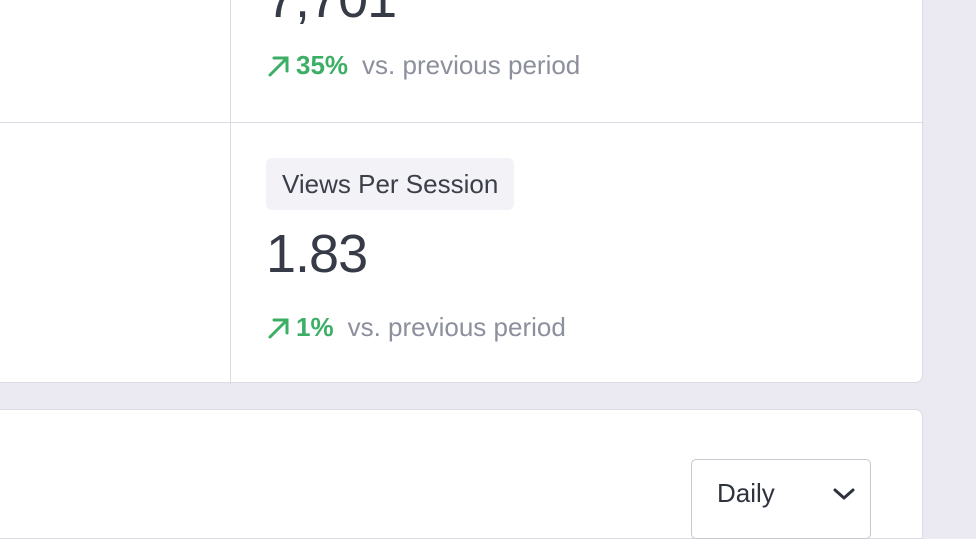 Image resolution: width=976 pixels, height=539 pixels. I want to click on interval-dropdown: Daily, so click(781, 499).